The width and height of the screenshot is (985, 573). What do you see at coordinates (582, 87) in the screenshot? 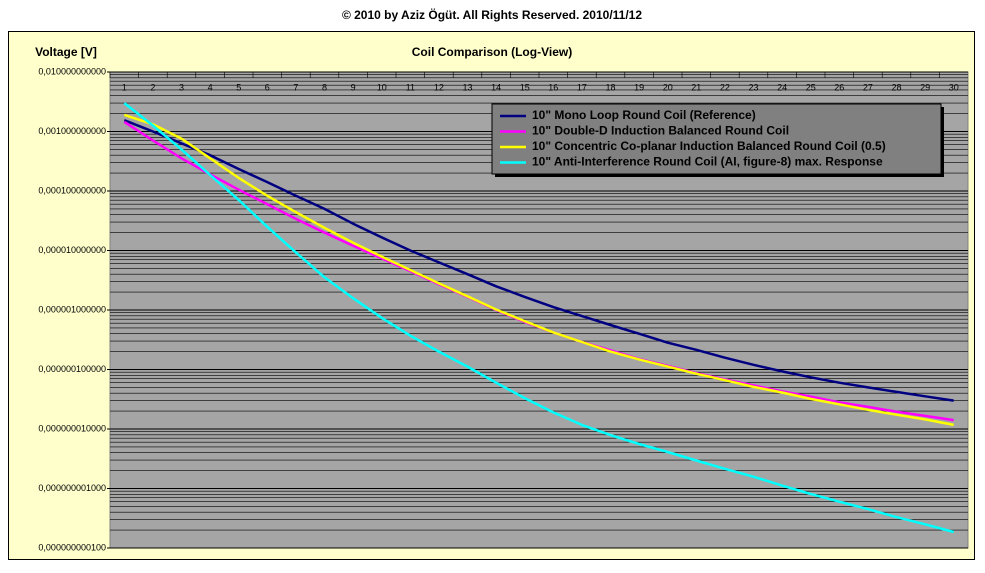
I see `x-tick-label: 17` at bounding box center [582, 87].